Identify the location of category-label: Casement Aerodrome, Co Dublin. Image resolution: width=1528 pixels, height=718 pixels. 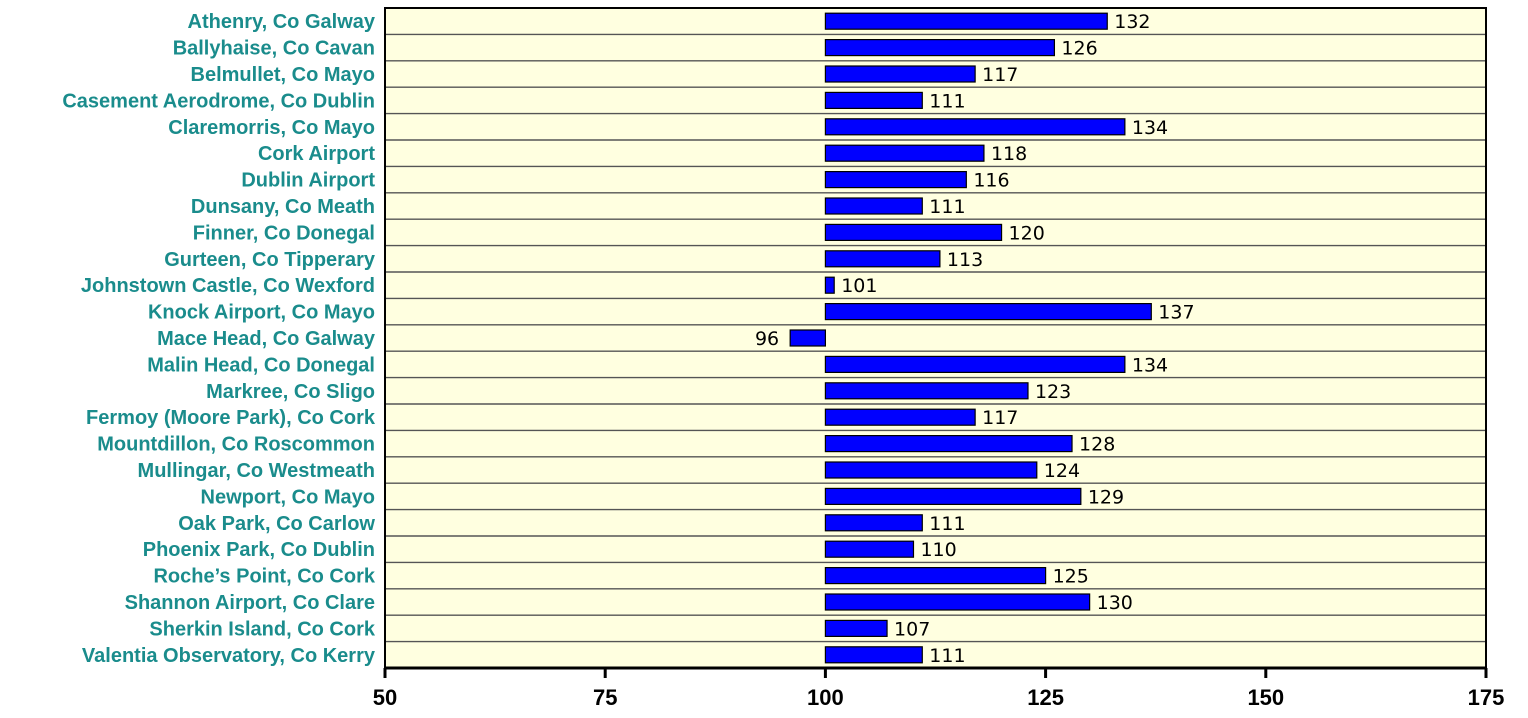
(218, 101).